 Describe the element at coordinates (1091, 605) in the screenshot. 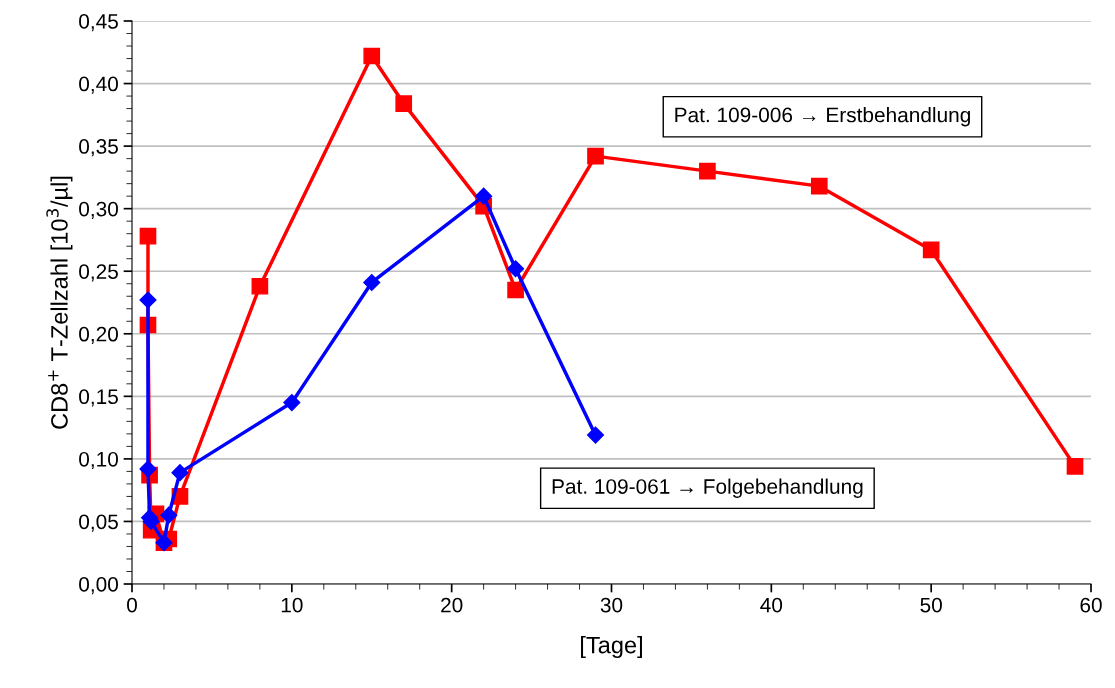

I see `x-tick-label: 60` at that location.